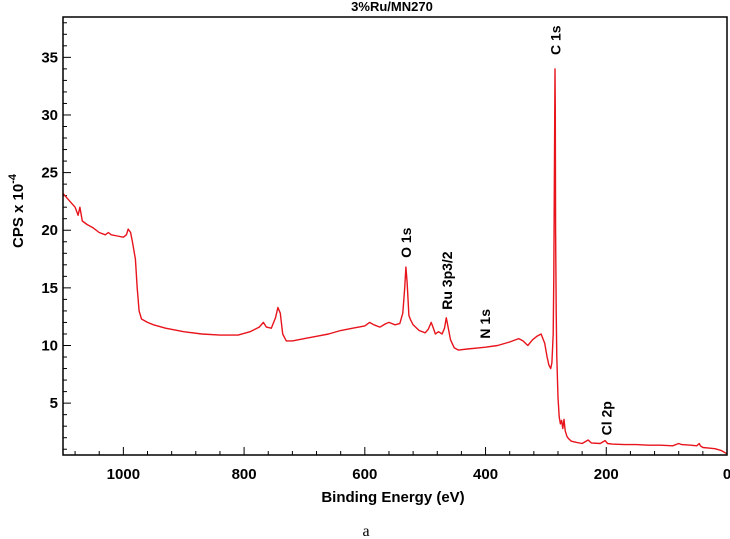 This screenshot has width=730, height=539. Describe the element at coordinates (244, 474) in the screenshot. I see `x-tick-label: 800` at that location.